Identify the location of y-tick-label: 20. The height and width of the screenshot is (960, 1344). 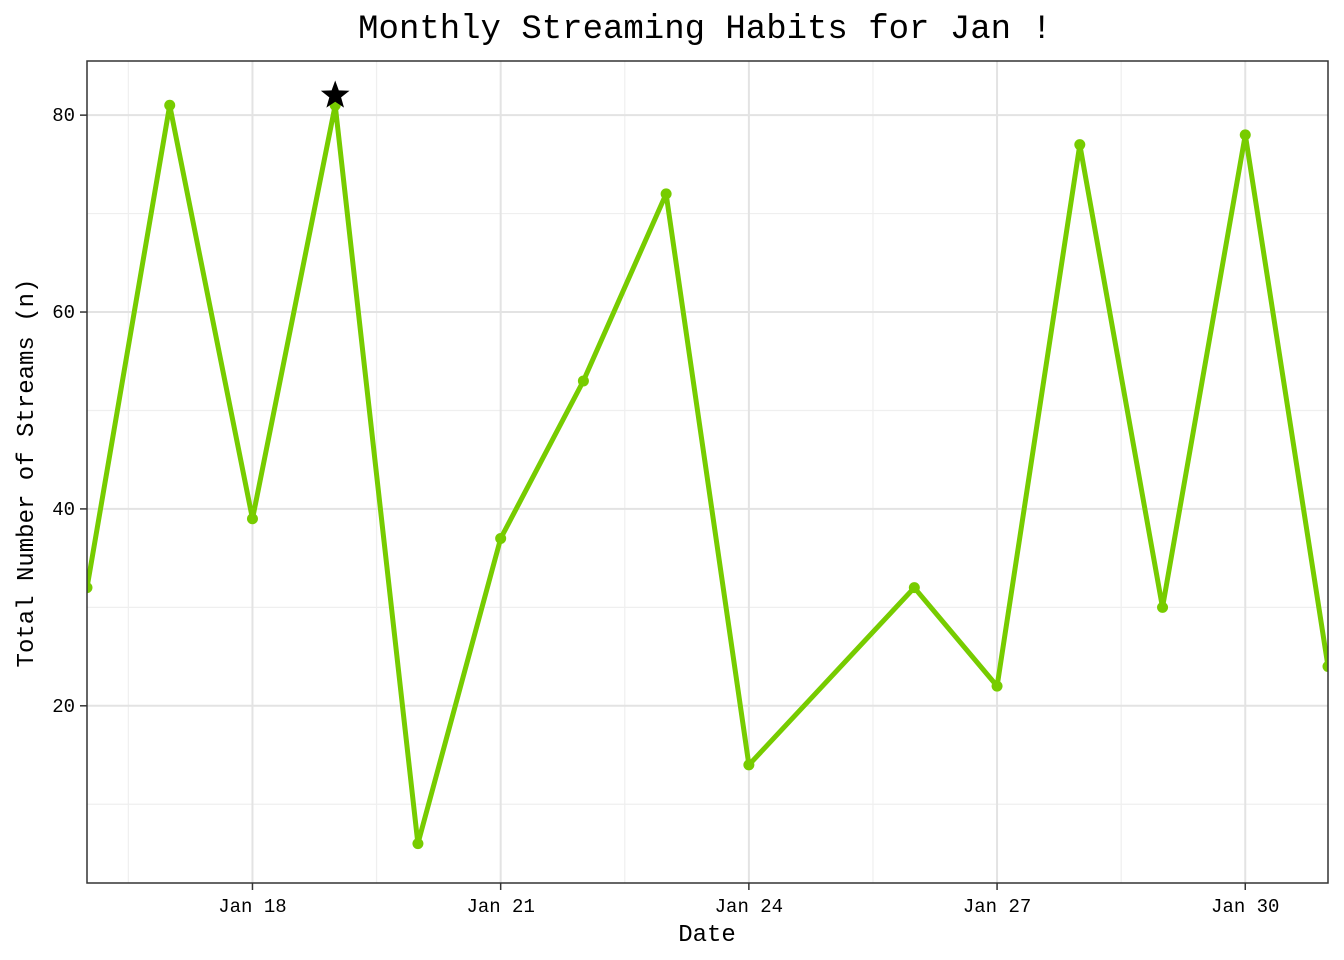
(63, 707).